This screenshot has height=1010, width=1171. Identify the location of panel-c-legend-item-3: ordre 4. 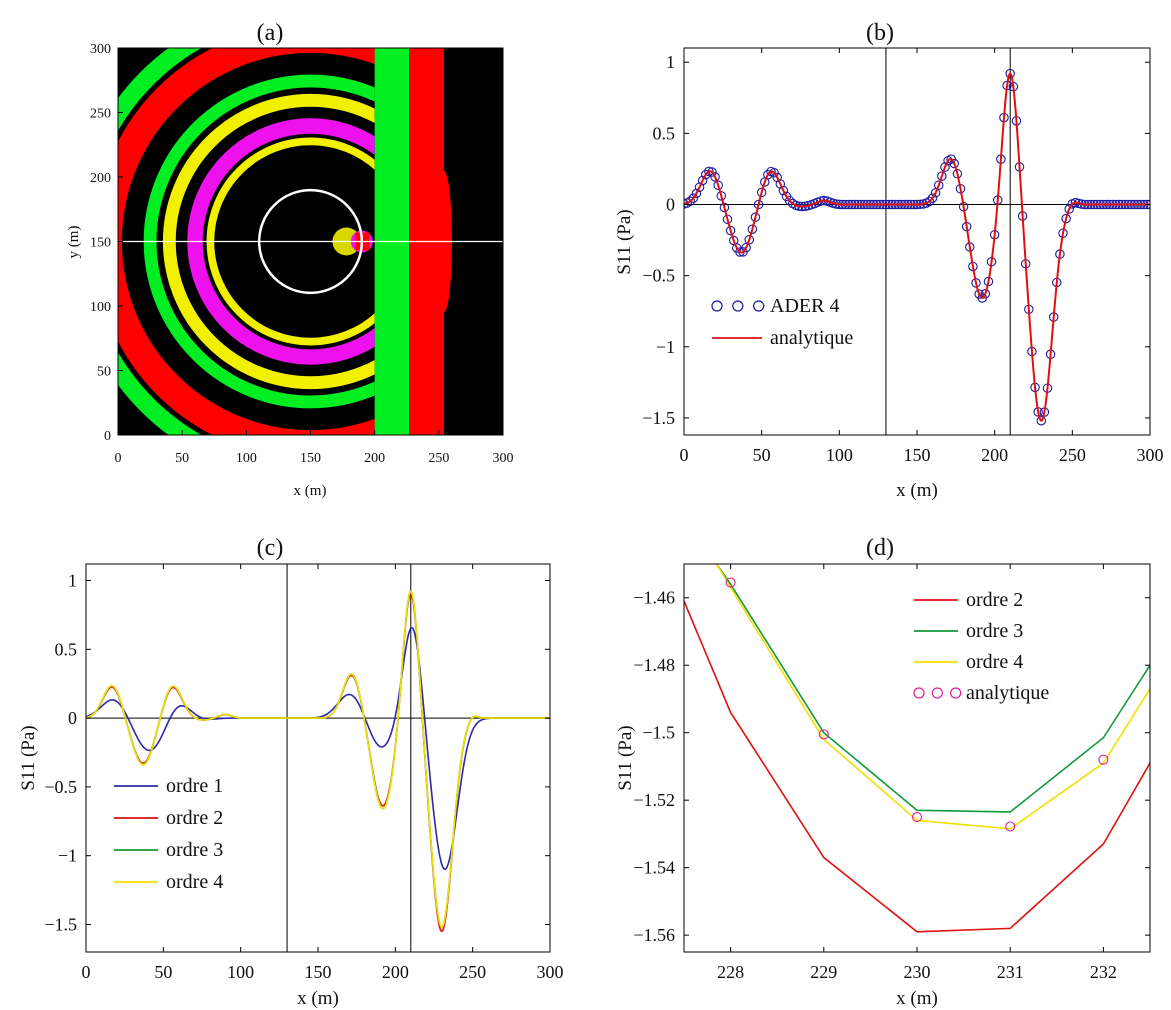
(168, 882).